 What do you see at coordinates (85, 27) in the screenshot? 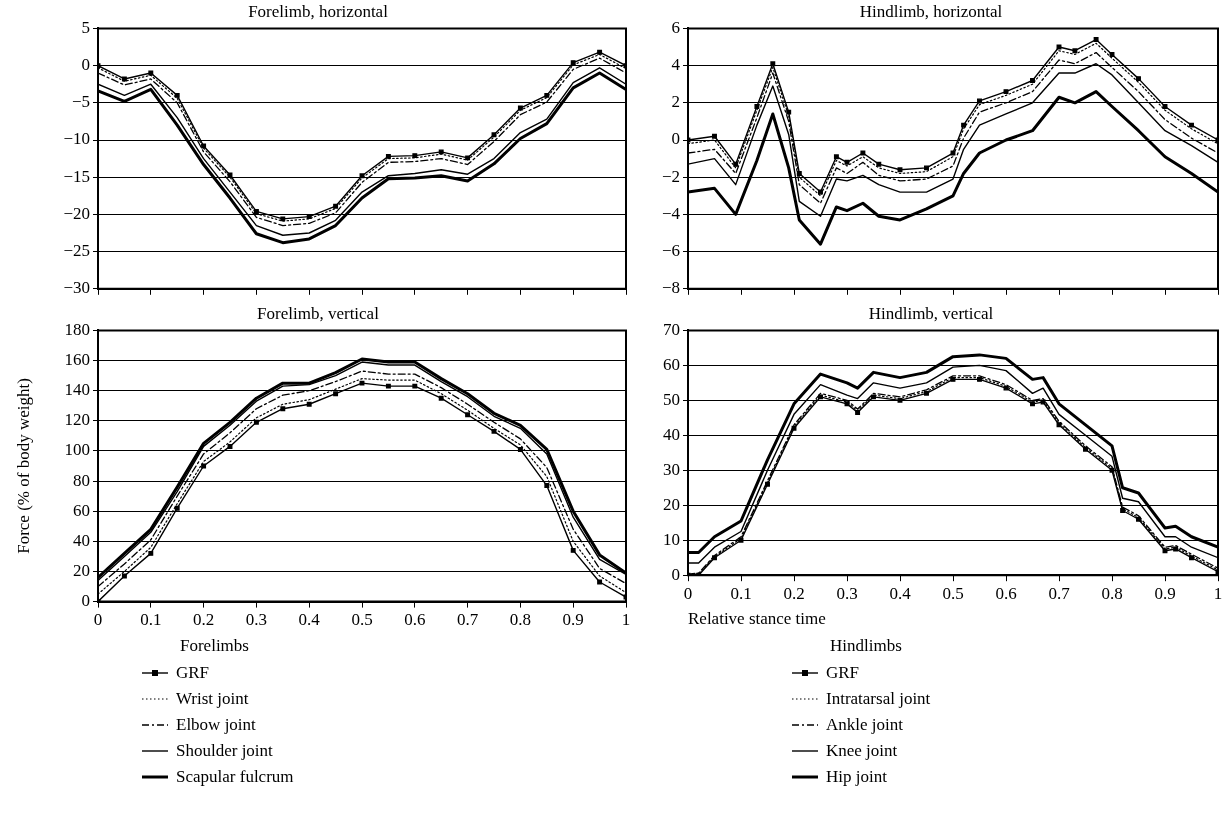
I see `y-tick-label: 5` at bounding box center [85, 27].